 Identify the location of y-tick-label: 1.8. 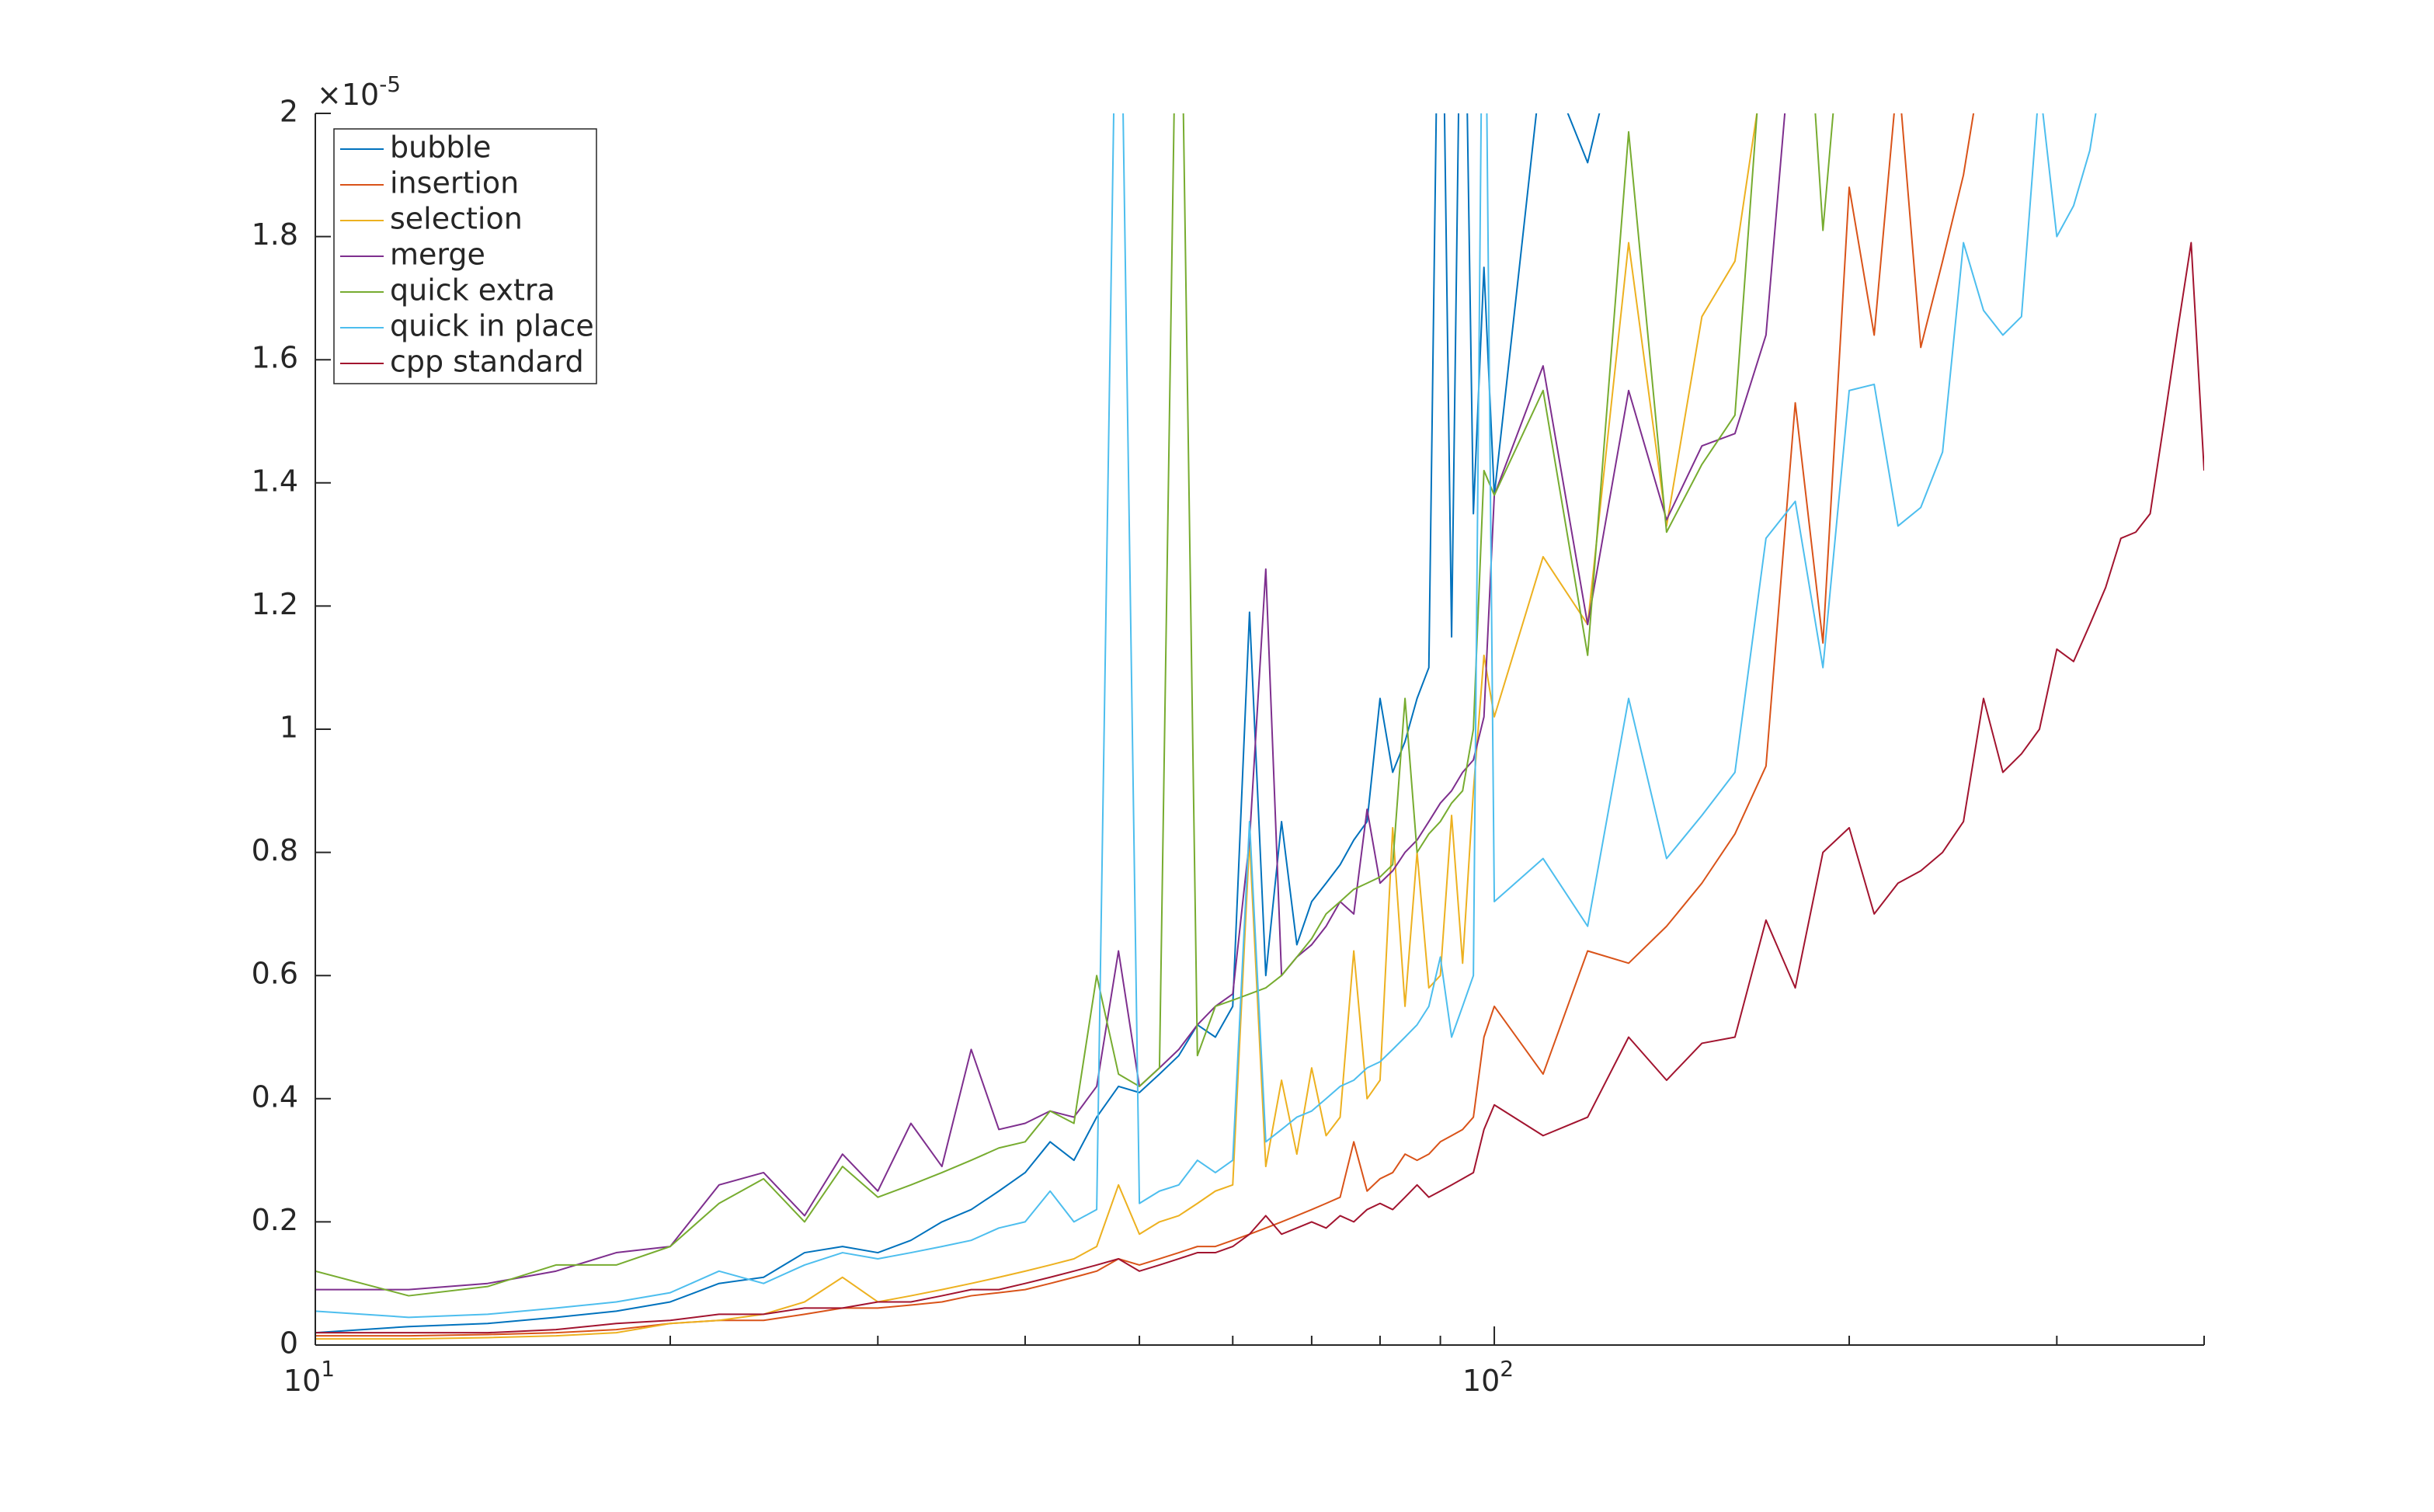
(275, 234).